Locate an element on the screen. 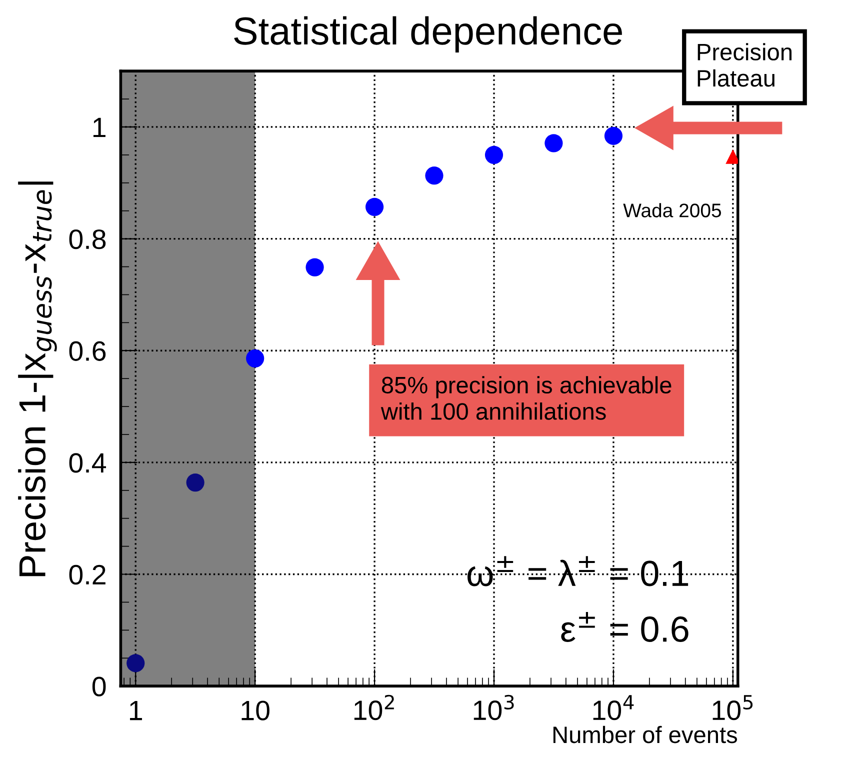  x-tick-label: 10$^{3}$ is located at coordinates (494, 707).